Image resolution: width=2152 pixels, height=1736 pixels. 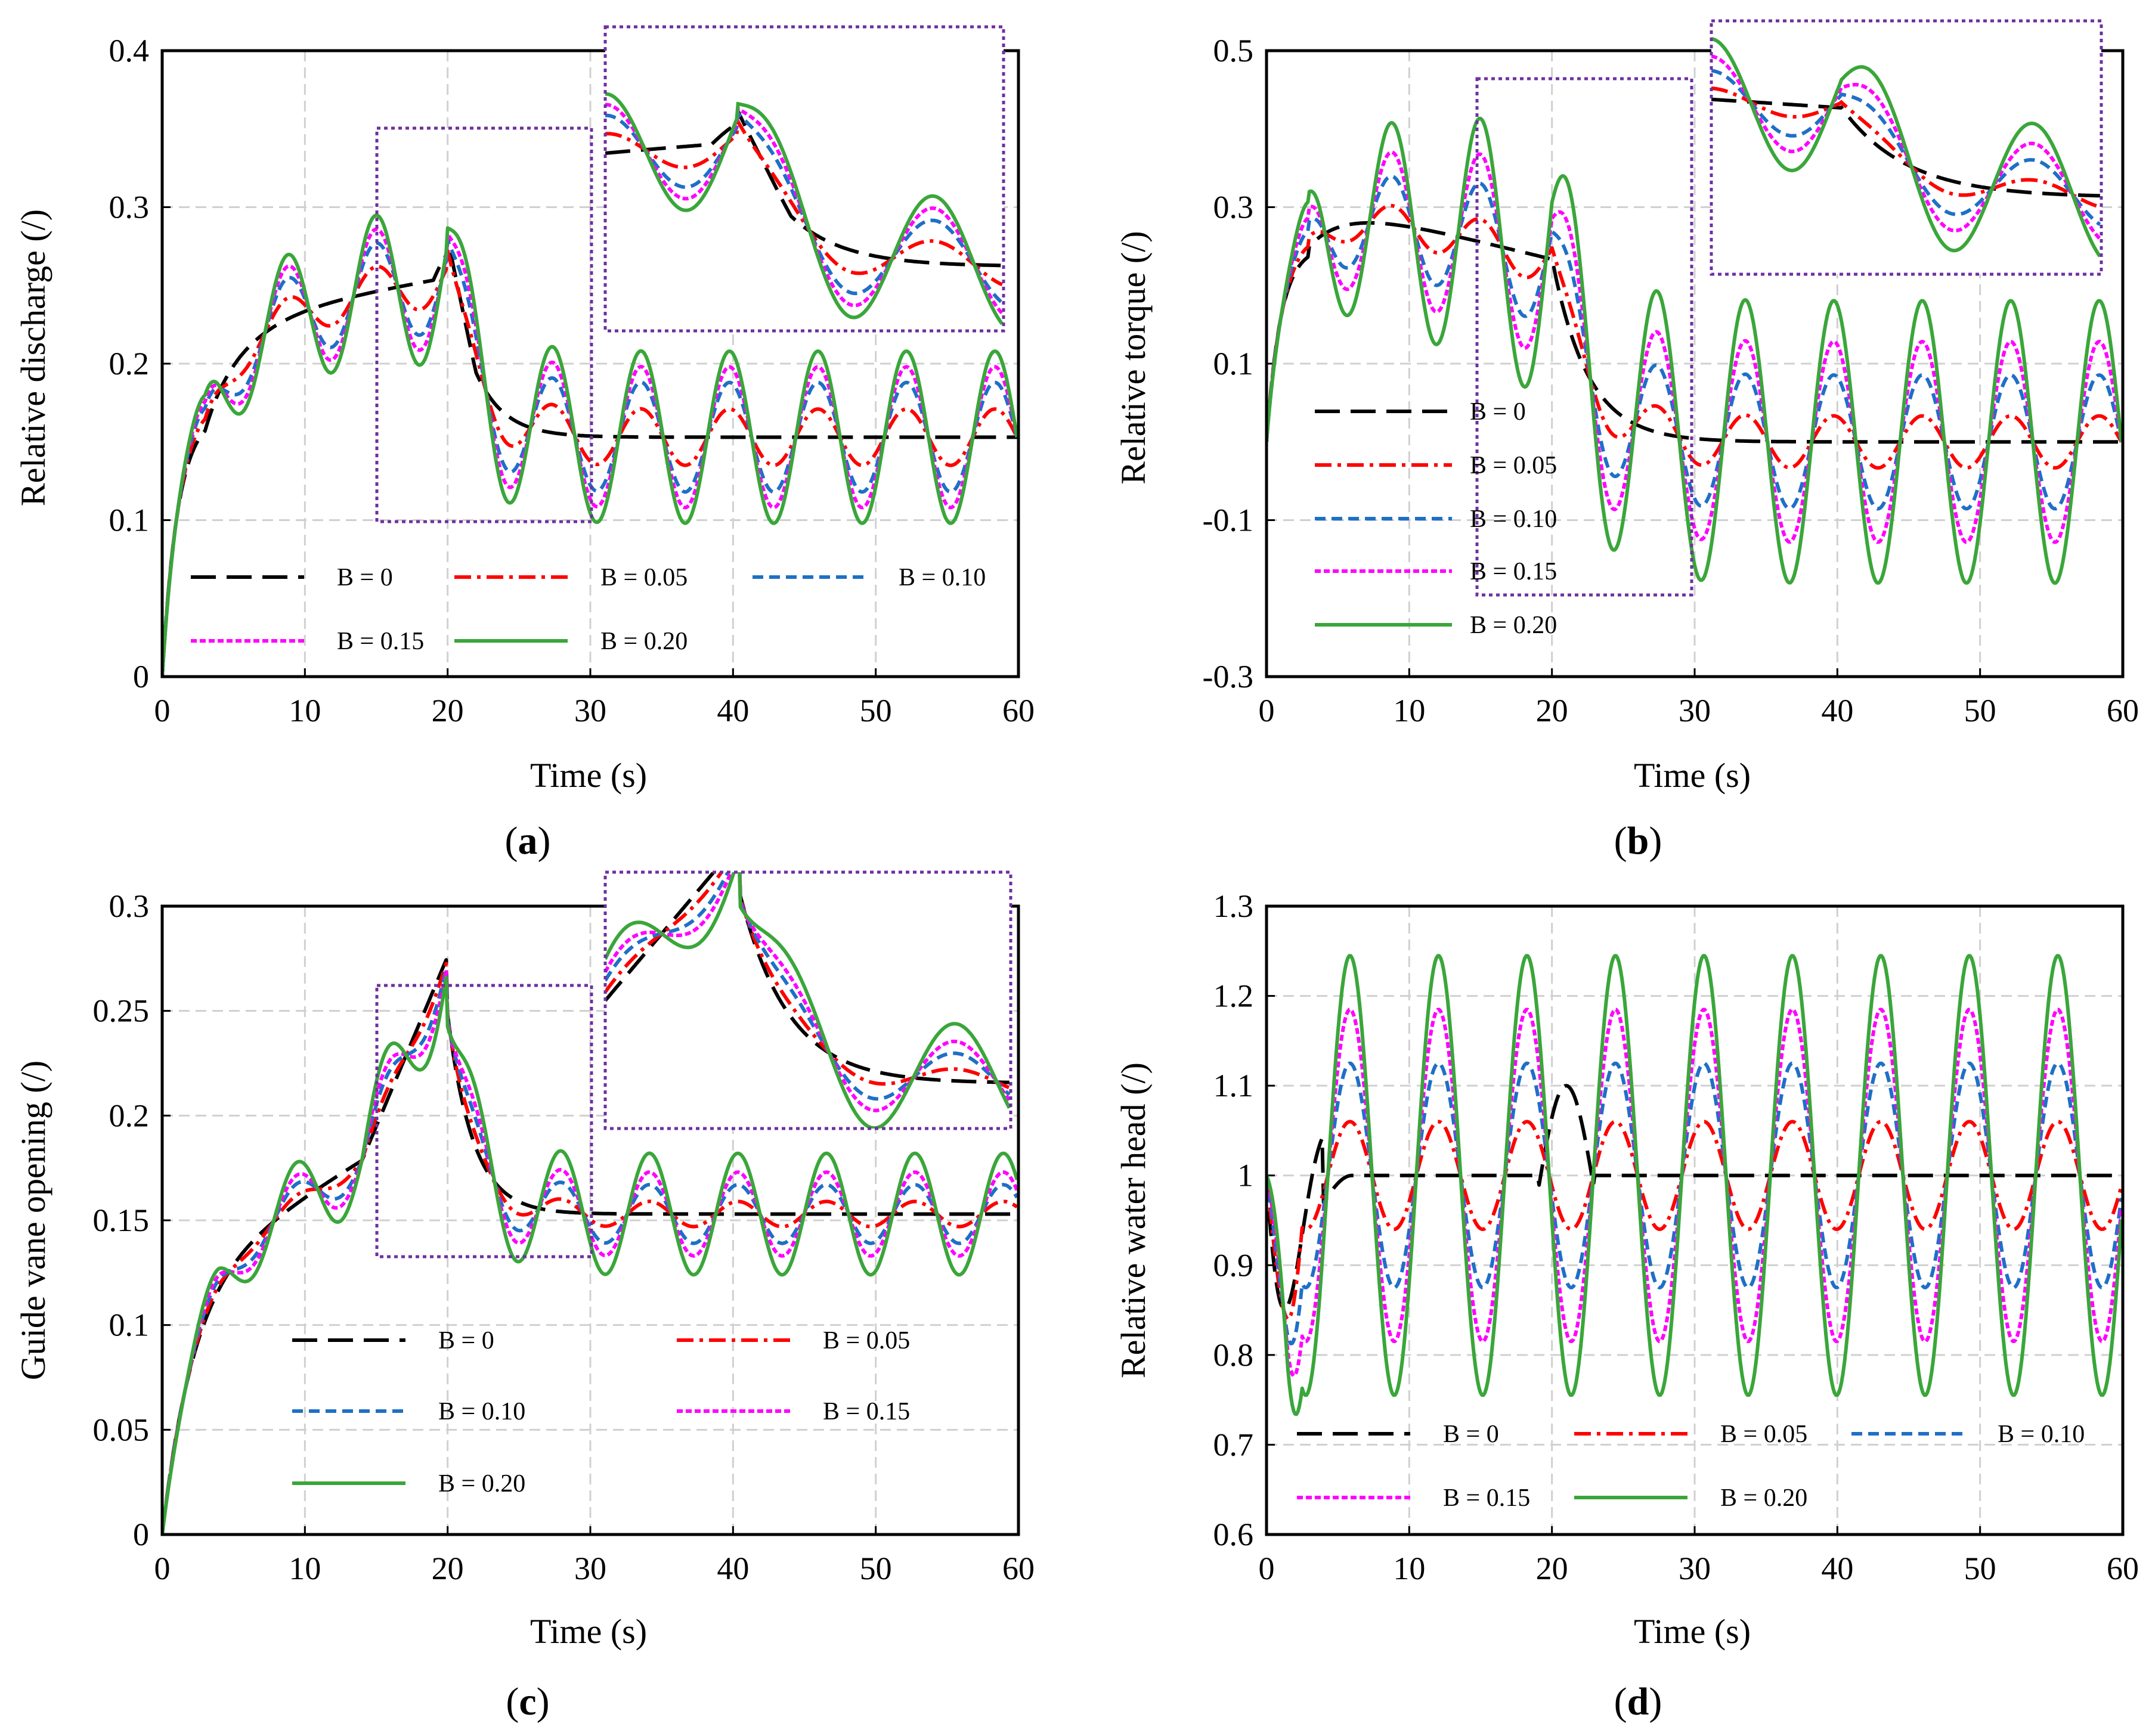 What do you see at coordinates (1233, 906) in the screenshot?
I see `y-tick-label: 1.3` at bounding box center [1233, 906].